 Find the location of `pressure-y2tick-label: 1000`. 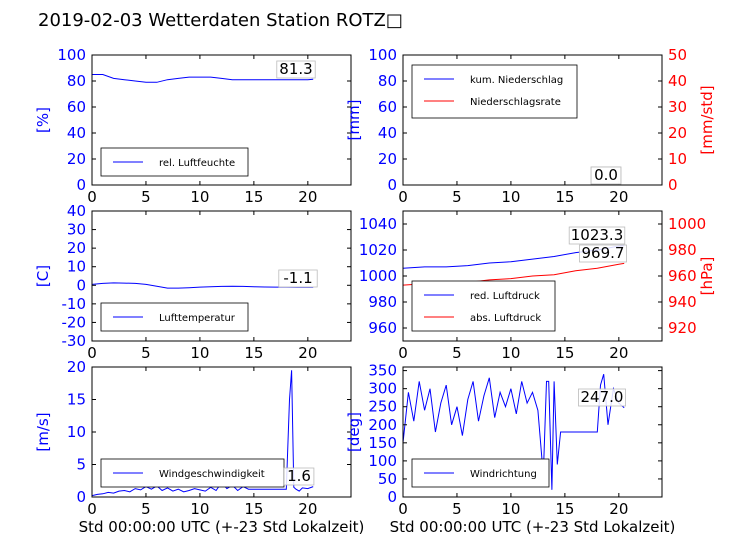

pressure-y2tick-label: 1000 is located at coordinates (687, 224).